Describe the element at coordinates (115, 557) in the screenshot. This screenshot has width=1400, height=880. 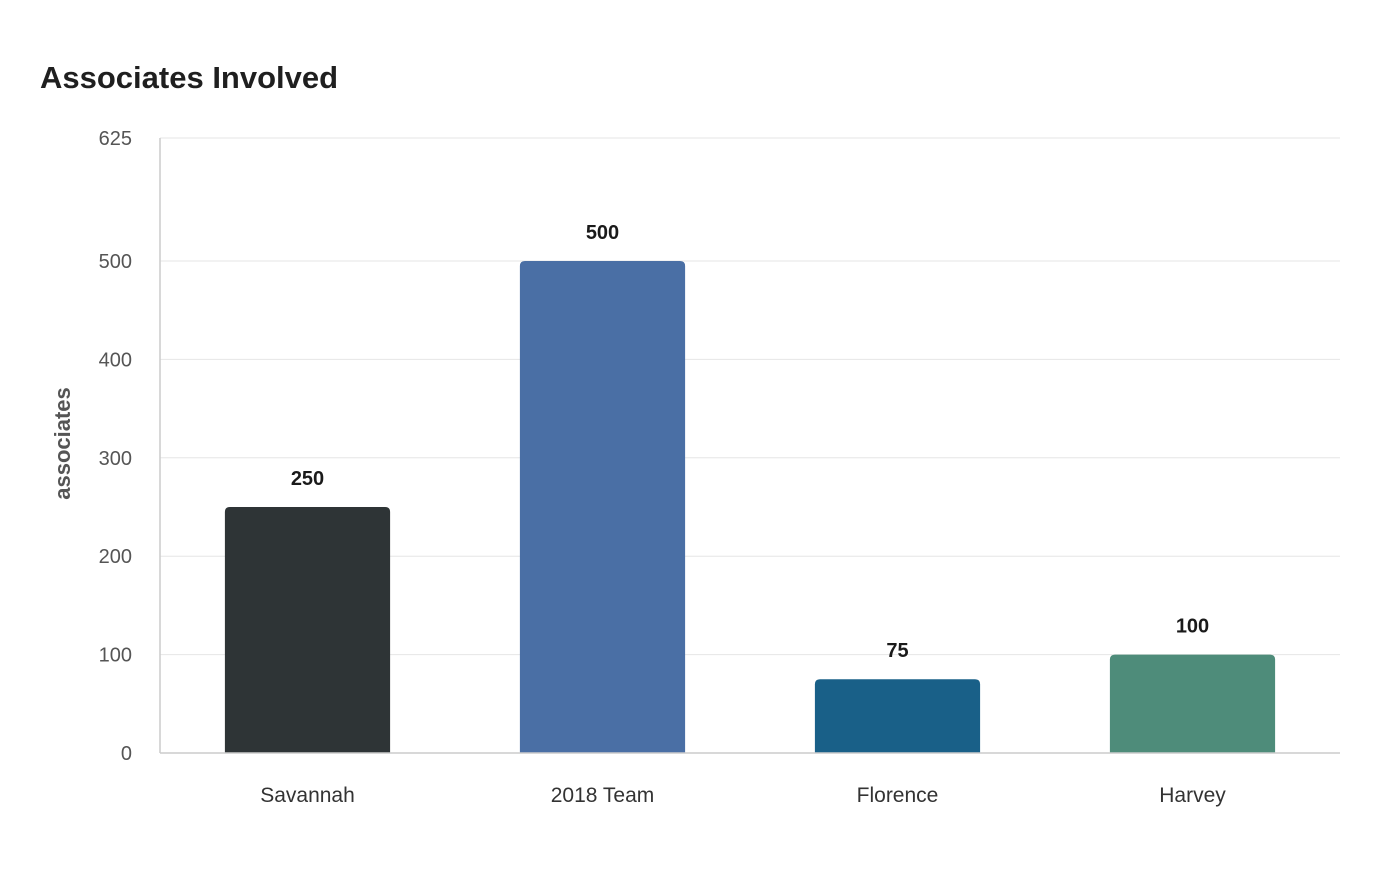
I see `y-tick-label: 200` at that location.